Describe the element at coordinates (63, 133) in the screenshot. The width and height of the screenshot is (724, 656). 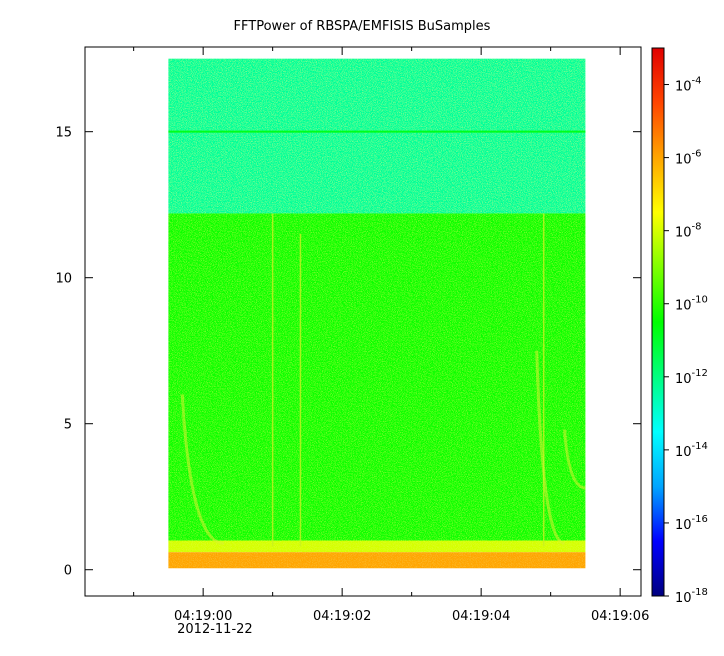
I see `y-tick-label: 15` at that location.